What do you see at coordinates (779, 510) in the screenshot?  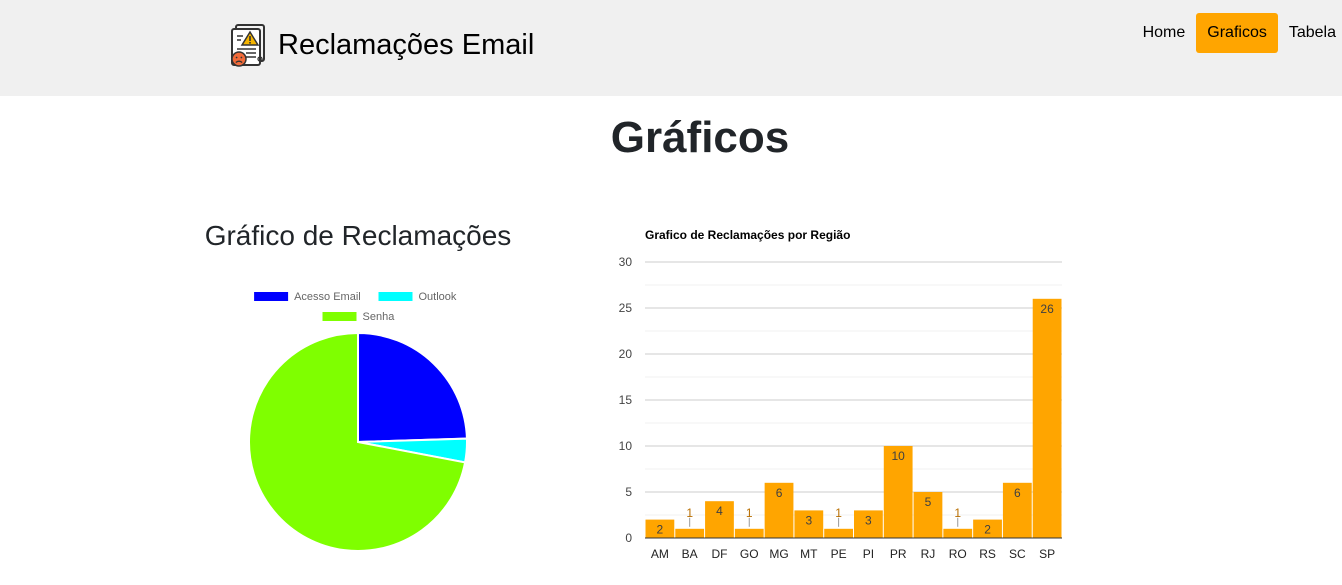 I see `bar-mg` at bounding box center [779, 510].